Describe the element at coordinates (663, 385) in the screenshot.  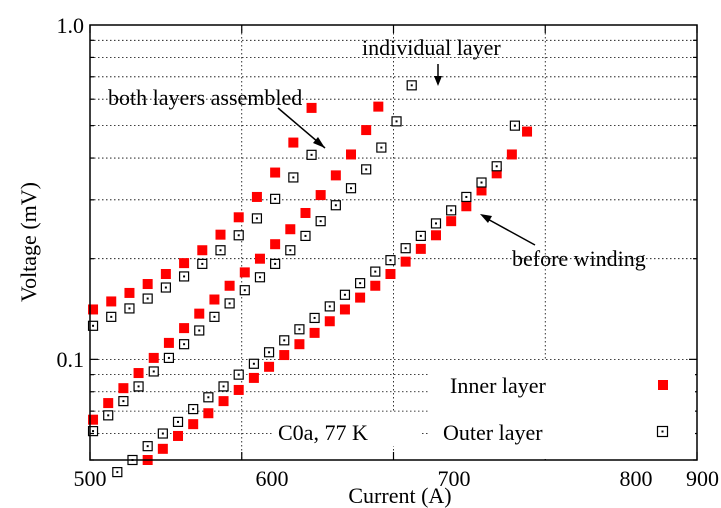
I see `legend-marker-inner` at that location.